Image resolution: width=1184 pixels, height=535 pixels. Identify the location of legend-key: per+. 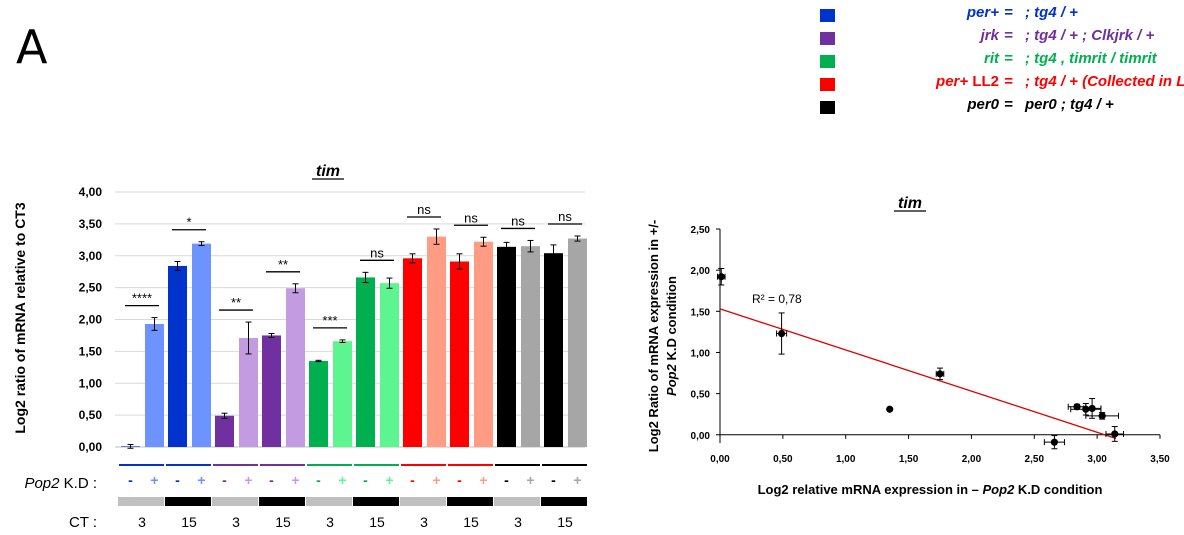
(982, 12).